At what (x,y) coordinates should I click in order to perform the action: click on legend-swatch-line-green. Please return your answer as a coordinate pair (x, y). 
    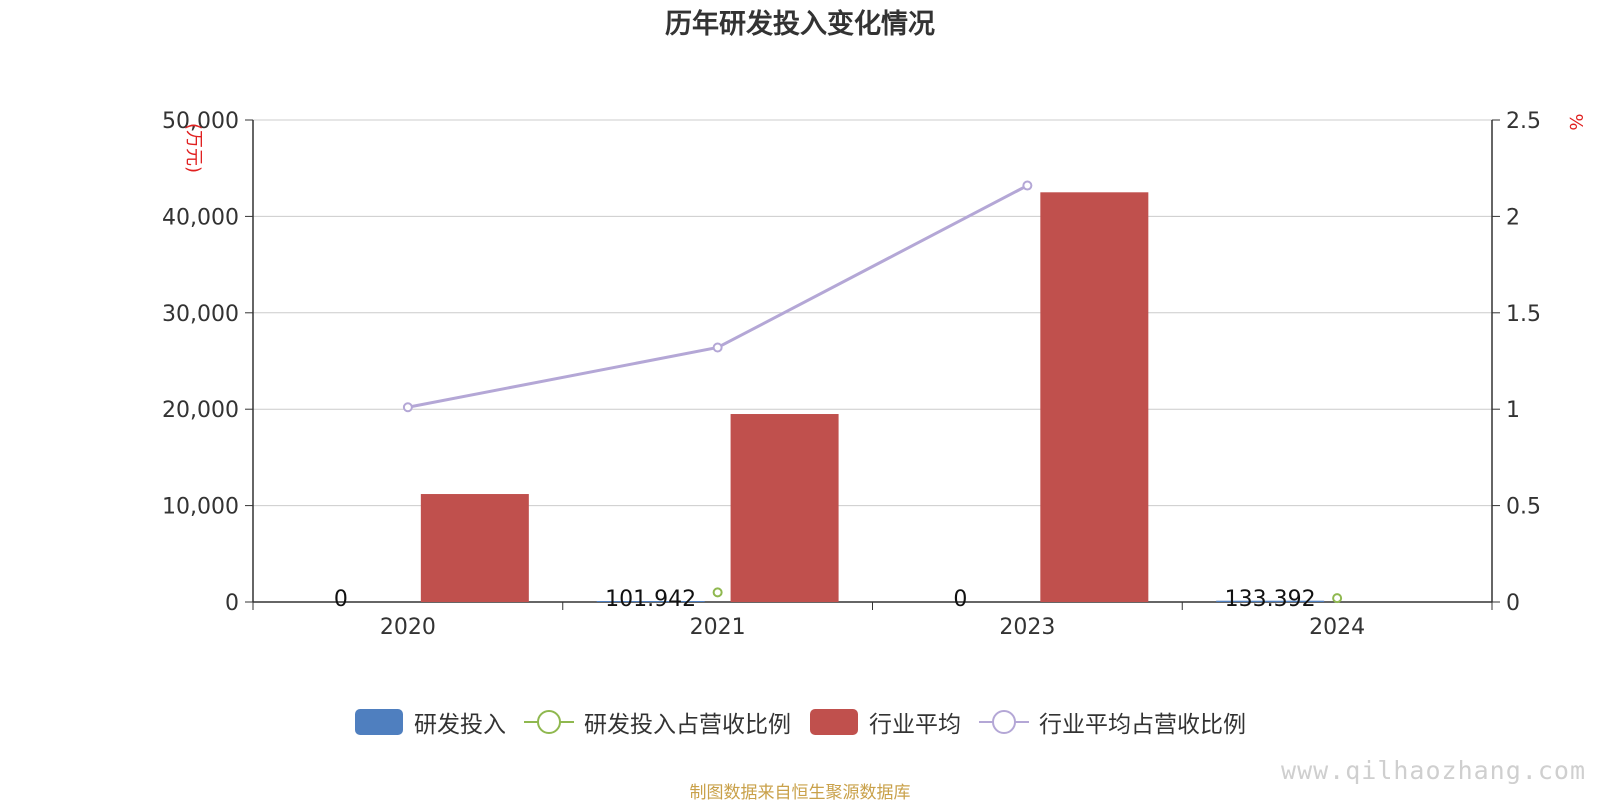
    Looking at the image, I should click on (549, 722).